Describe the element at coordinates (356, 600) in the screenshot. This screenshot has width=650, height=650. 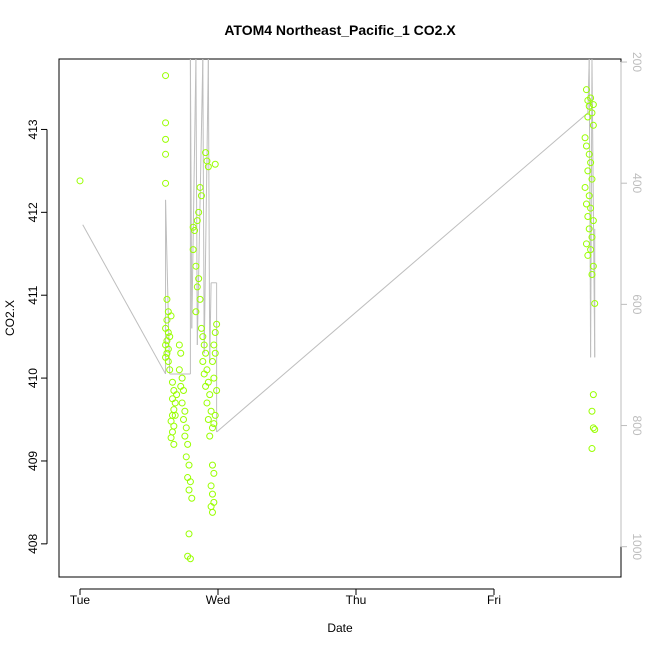
I see `x-tick-label: Thu` at that location.